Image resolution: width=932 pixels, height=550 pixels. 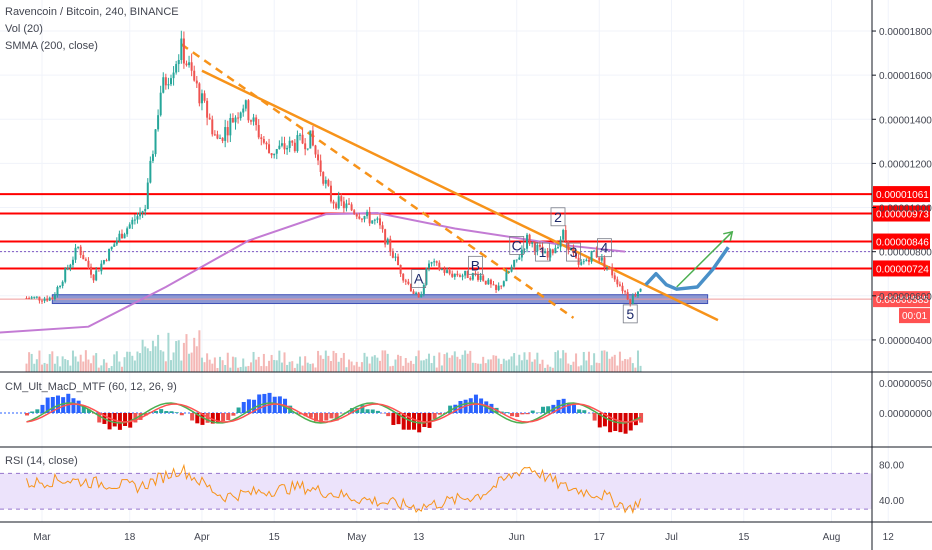 I want to click on annotation-label: 3, so click(x=574, y=252).